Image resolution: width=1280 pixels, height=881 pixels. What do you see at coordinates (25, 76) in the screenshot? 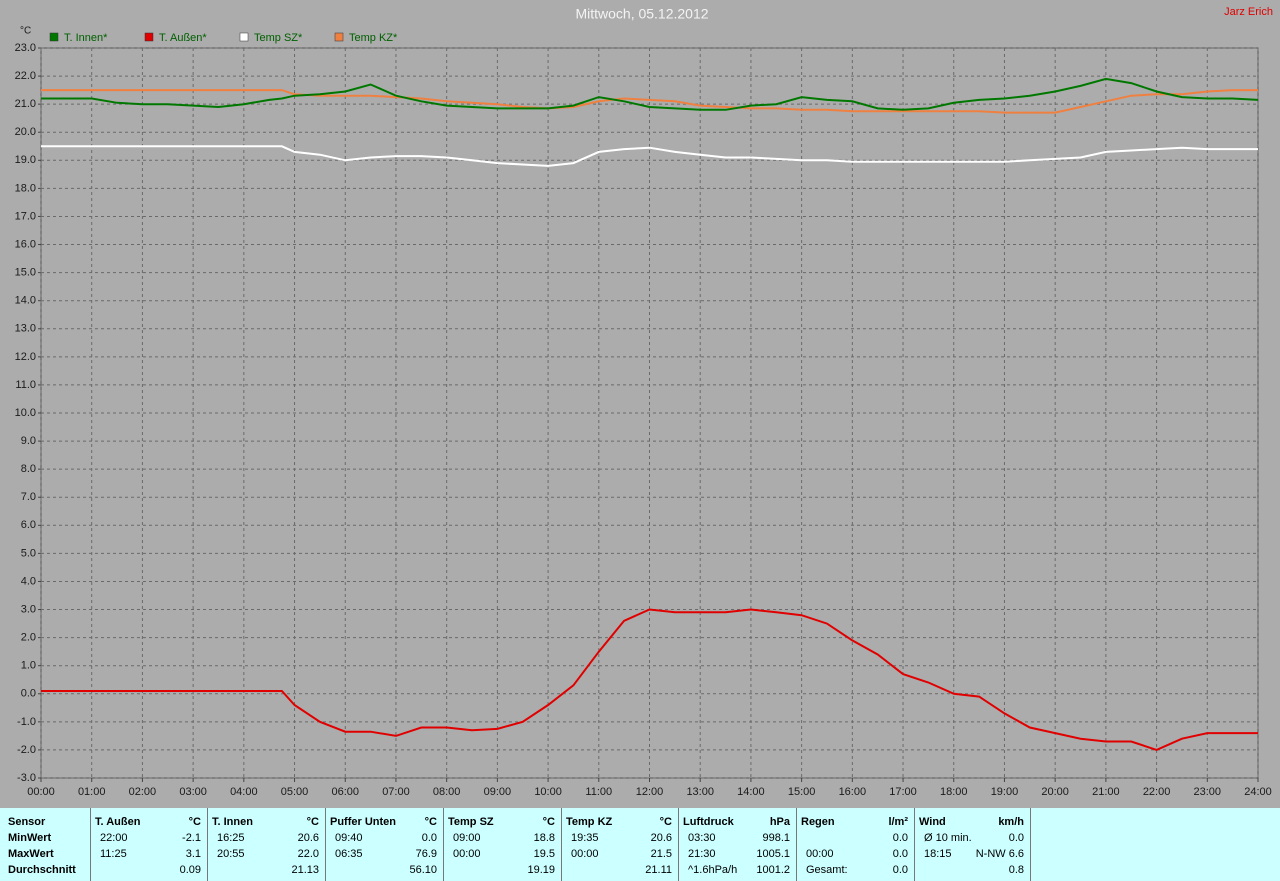
I see `y-tick-label: 22.0` at bounding box center [25, 76].